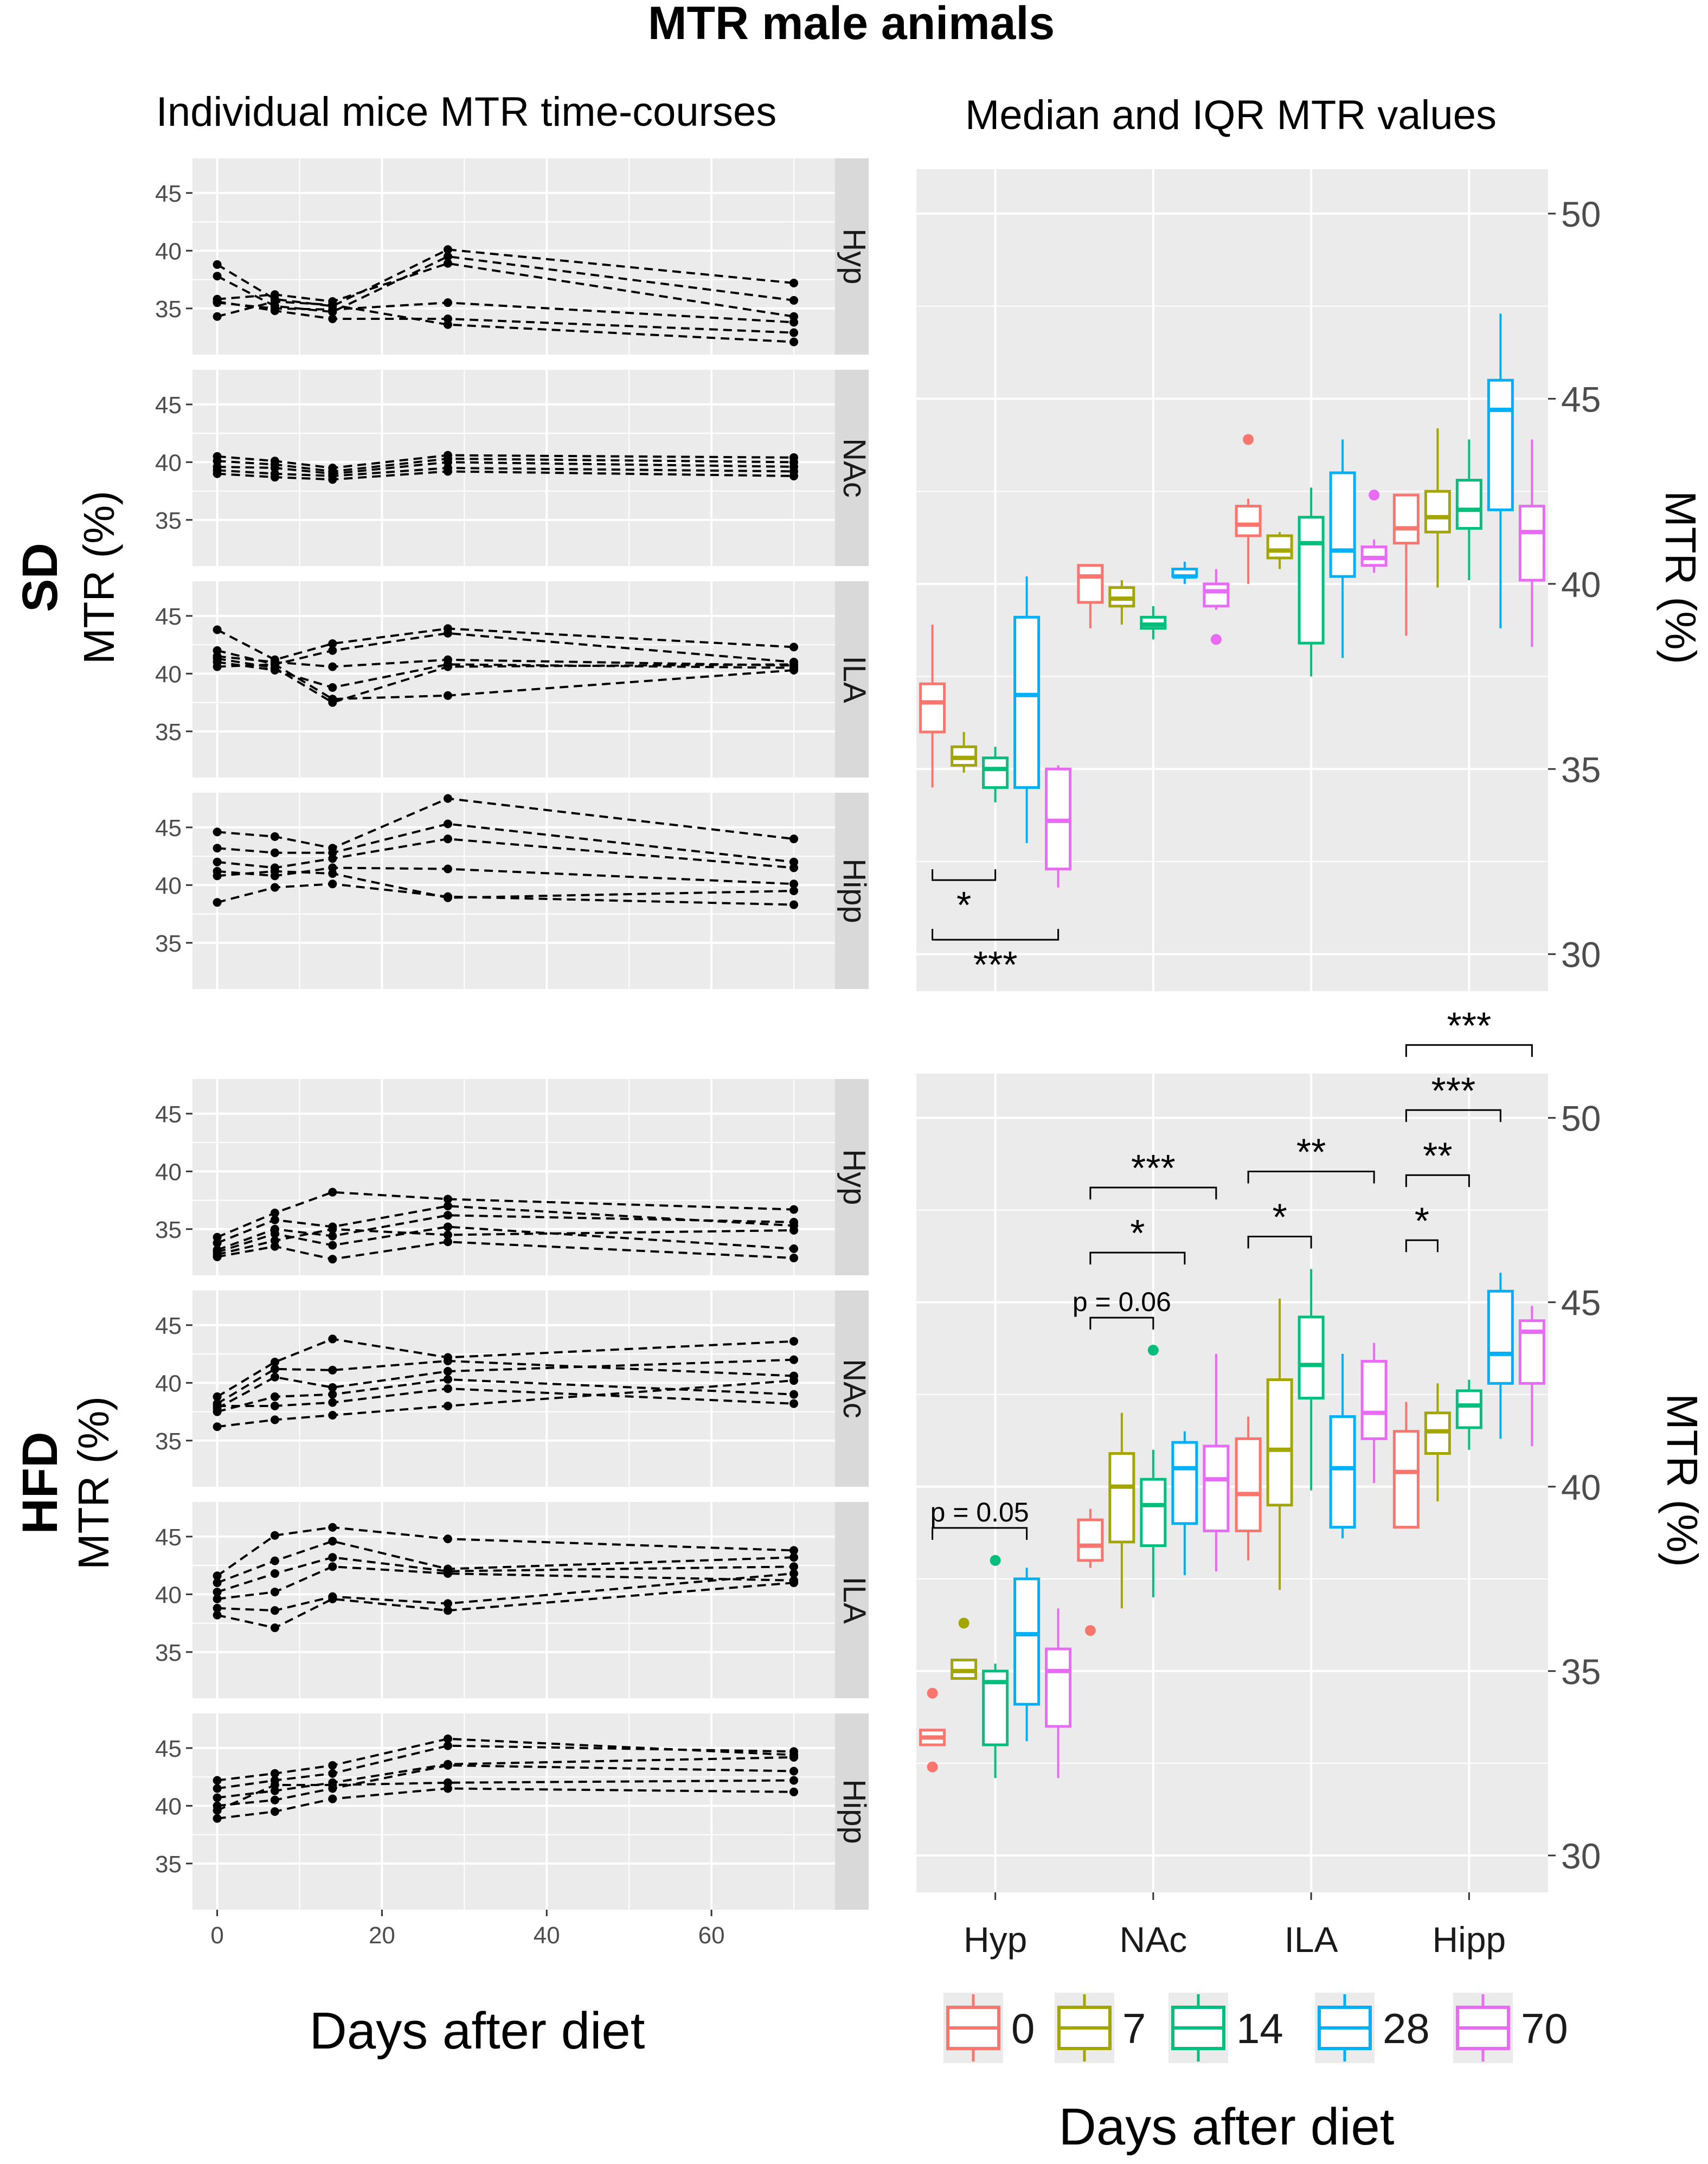 Image resolution: width=1708 pixels, height=2164 pixels. Describe the element at coordinates (1184, 573) in the screenshot. I see `box-day-28-nac` at that location.